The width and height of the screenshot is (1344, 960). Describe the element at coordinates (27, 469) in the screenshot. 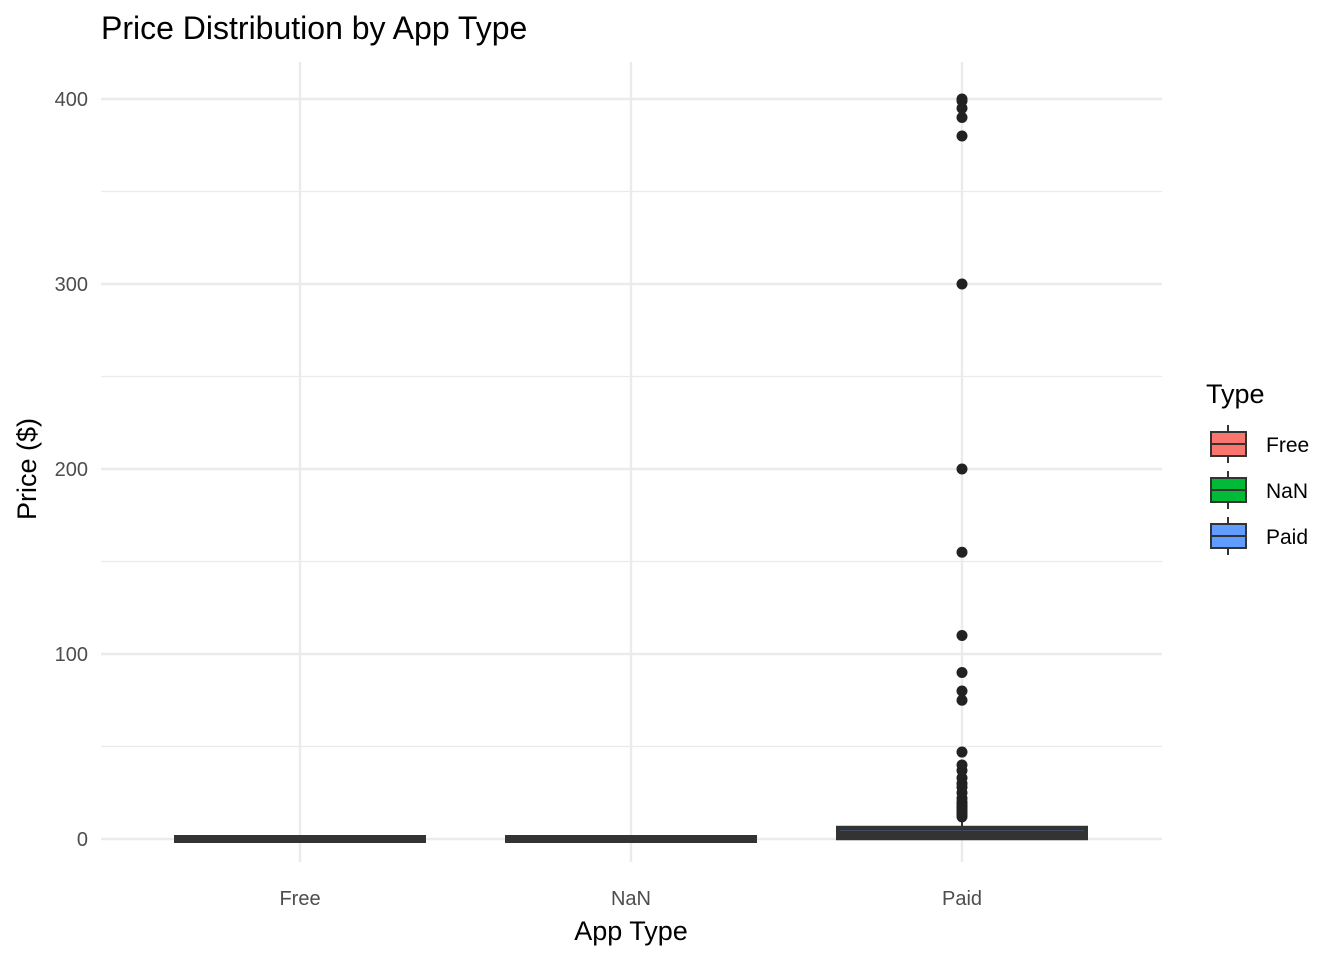

I see `y-axis-title: Price ($)` at that location.